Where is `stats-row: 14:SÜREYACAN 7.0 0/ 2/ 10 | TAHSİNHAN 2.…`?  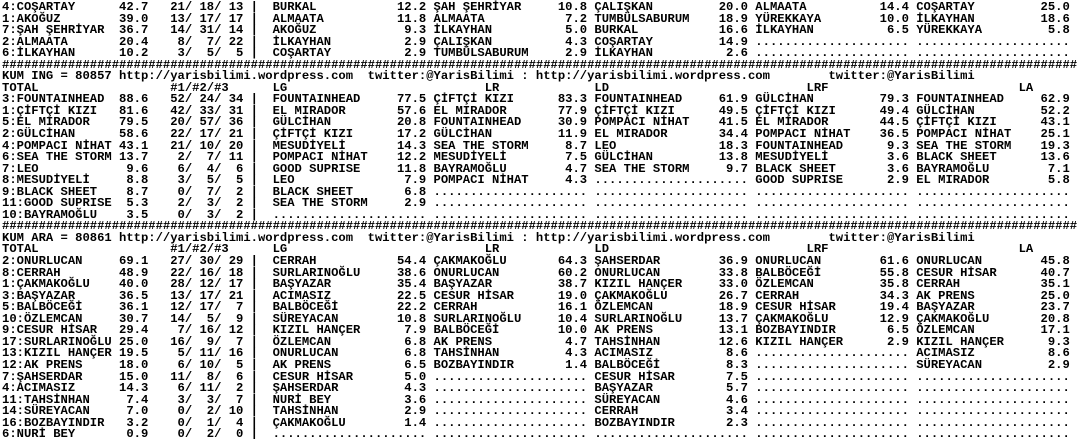 stats-row: 14:SÜREYACAN 7.0 0/ 2/ 10 | TAHSİNHAN 2.… is located at coordinates (536, 411).